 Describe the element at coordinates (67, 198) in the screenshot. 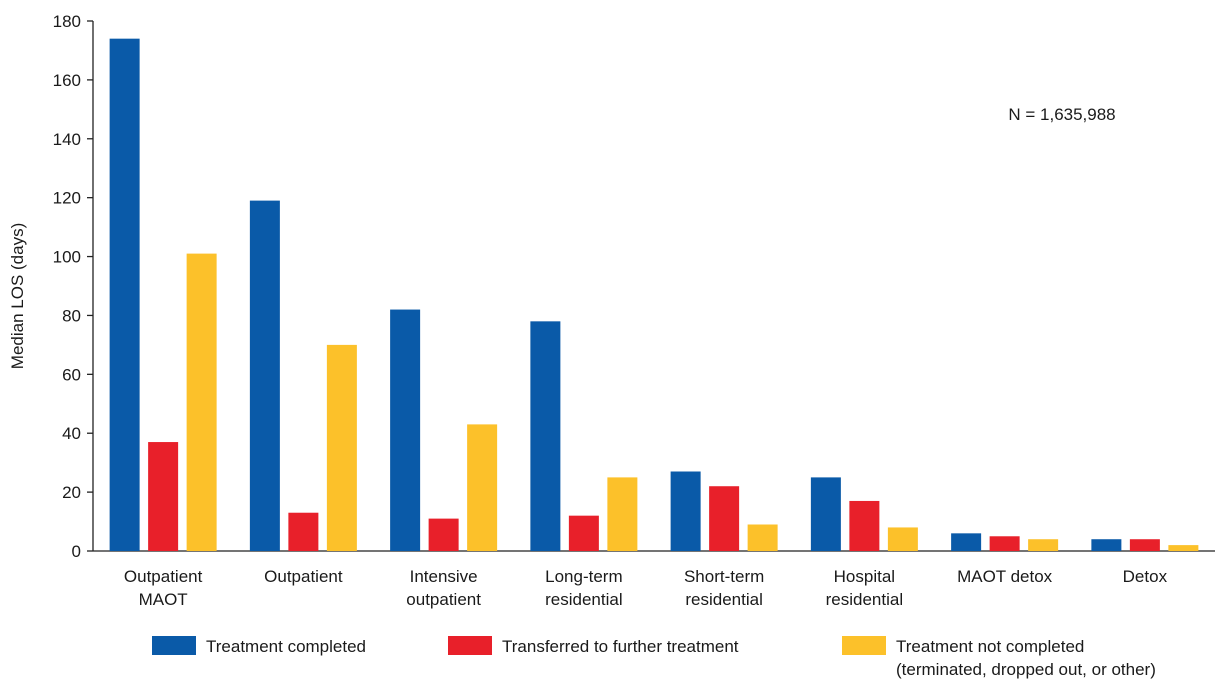

I see `y-tick-label: 120` at that location.